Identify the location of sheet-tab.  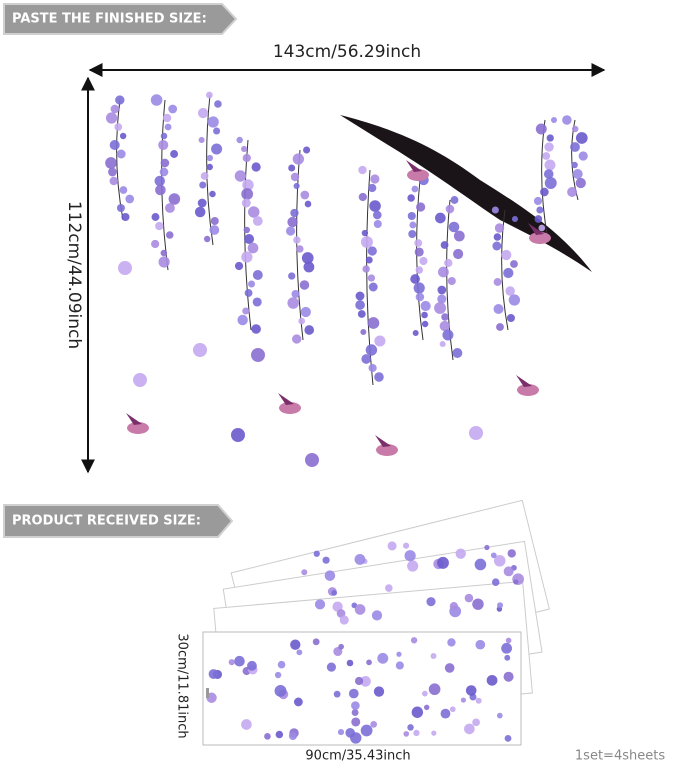
(207, 693).